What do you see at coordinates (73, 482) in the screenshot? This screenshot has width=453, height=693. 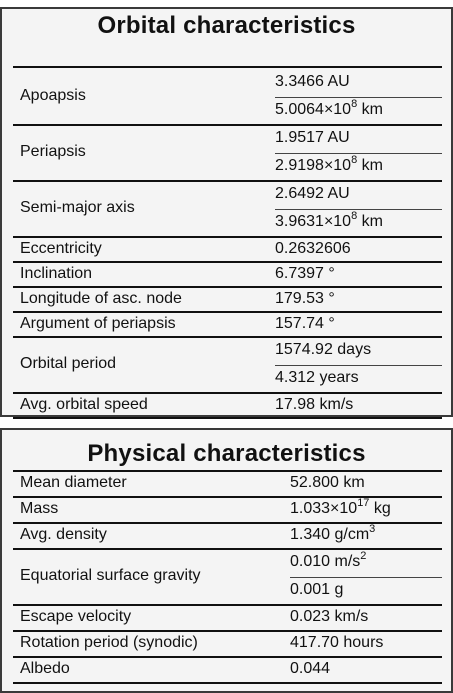 I see `row-label: Mean diameter` at bounding box center [73, 482].